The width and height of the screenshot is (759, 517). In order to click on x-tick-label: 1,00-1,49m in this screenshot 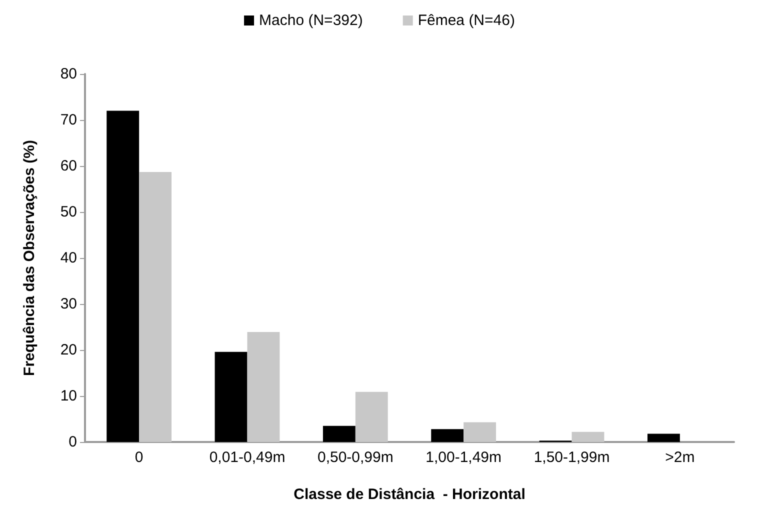, I will do `click(464, 457)`.